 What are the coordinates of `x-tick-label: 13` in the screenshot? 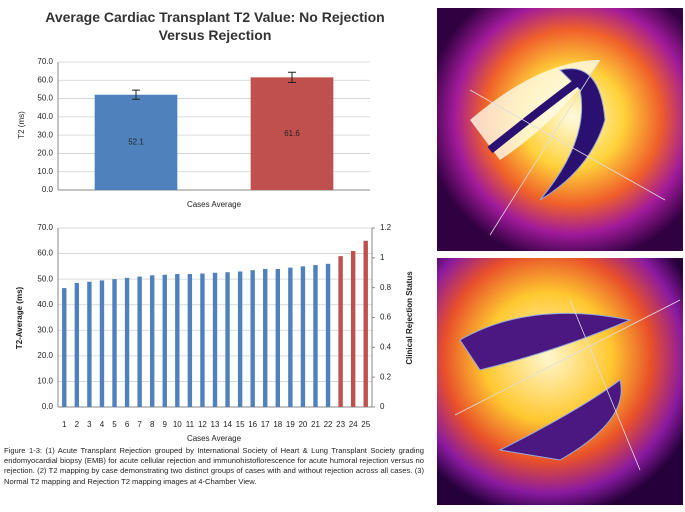 It's located at (215, 424).